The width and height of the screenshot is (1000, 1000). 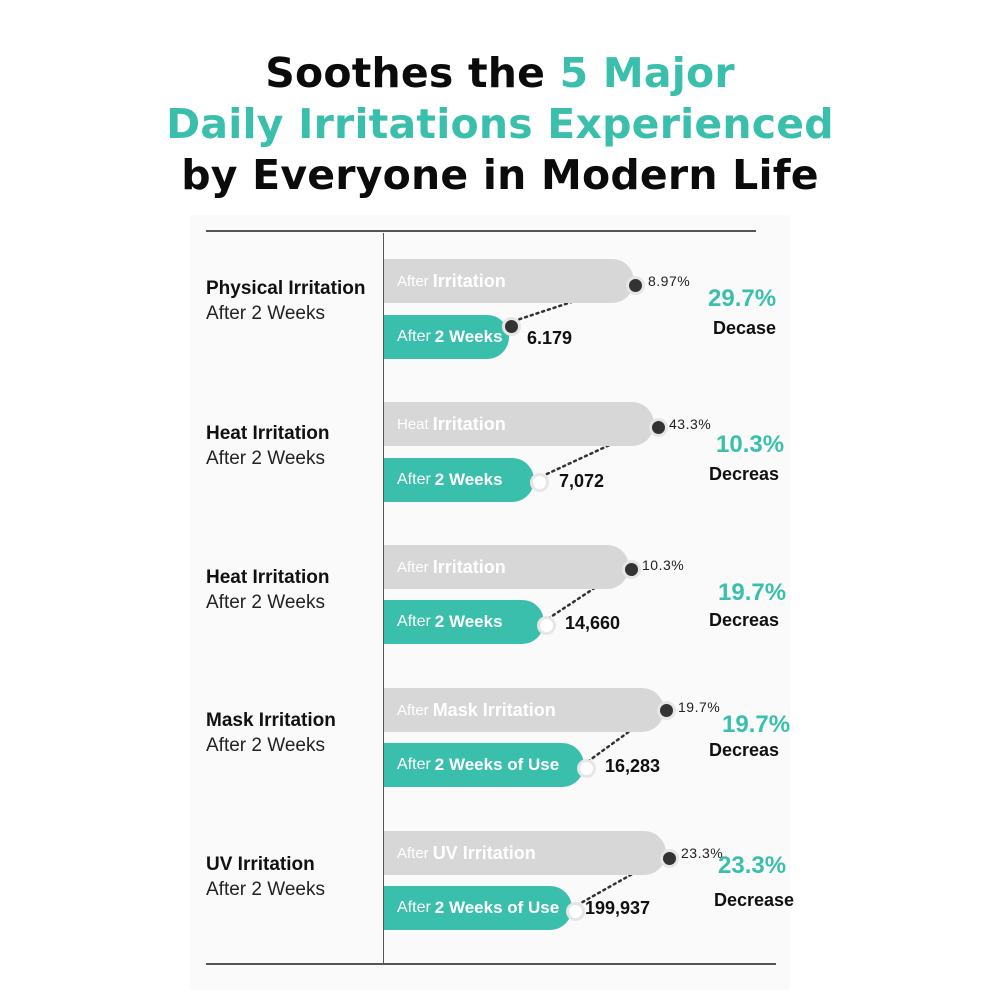 I want to click on end-value: 19.7%, so click(x=699, y=707).